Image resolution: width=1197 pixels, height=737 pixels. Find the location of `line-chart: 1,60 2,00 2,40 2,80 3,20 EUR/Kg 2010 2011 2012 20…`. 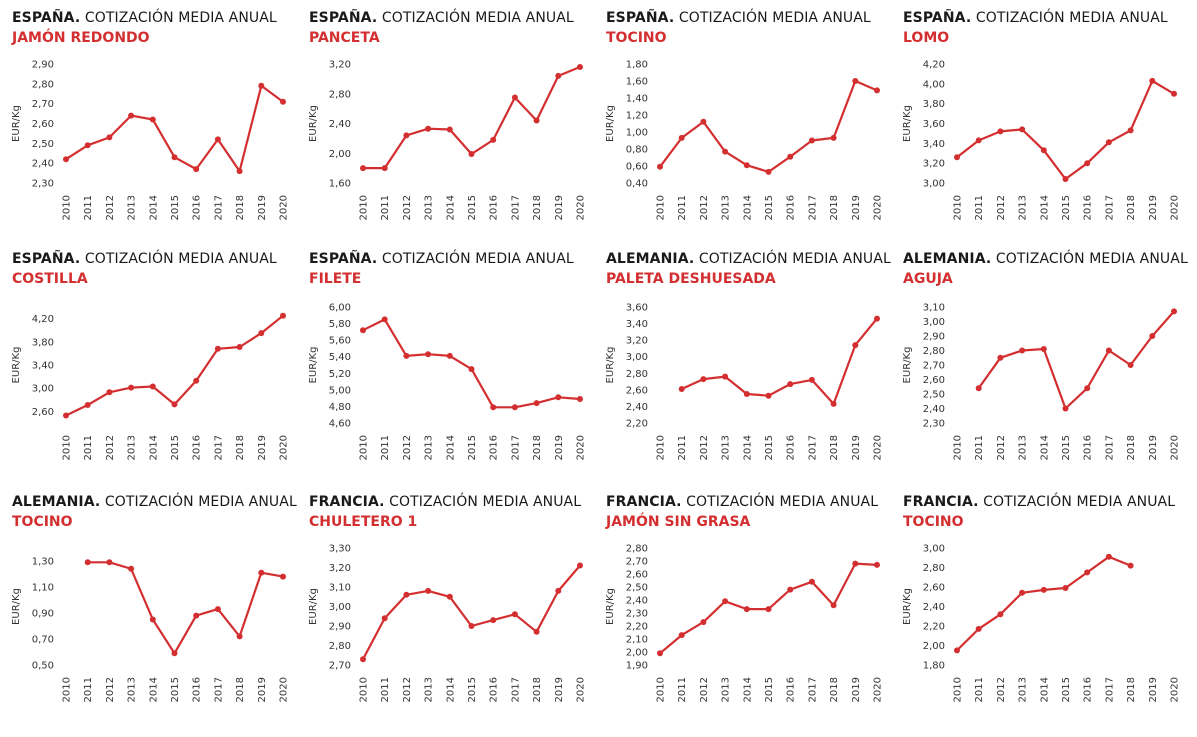

line-chart: 1,60 2,00 2,40 2,80 3,20 EUR/Kg 2010 2011 2012 20… is located at coordinates (447, 140).